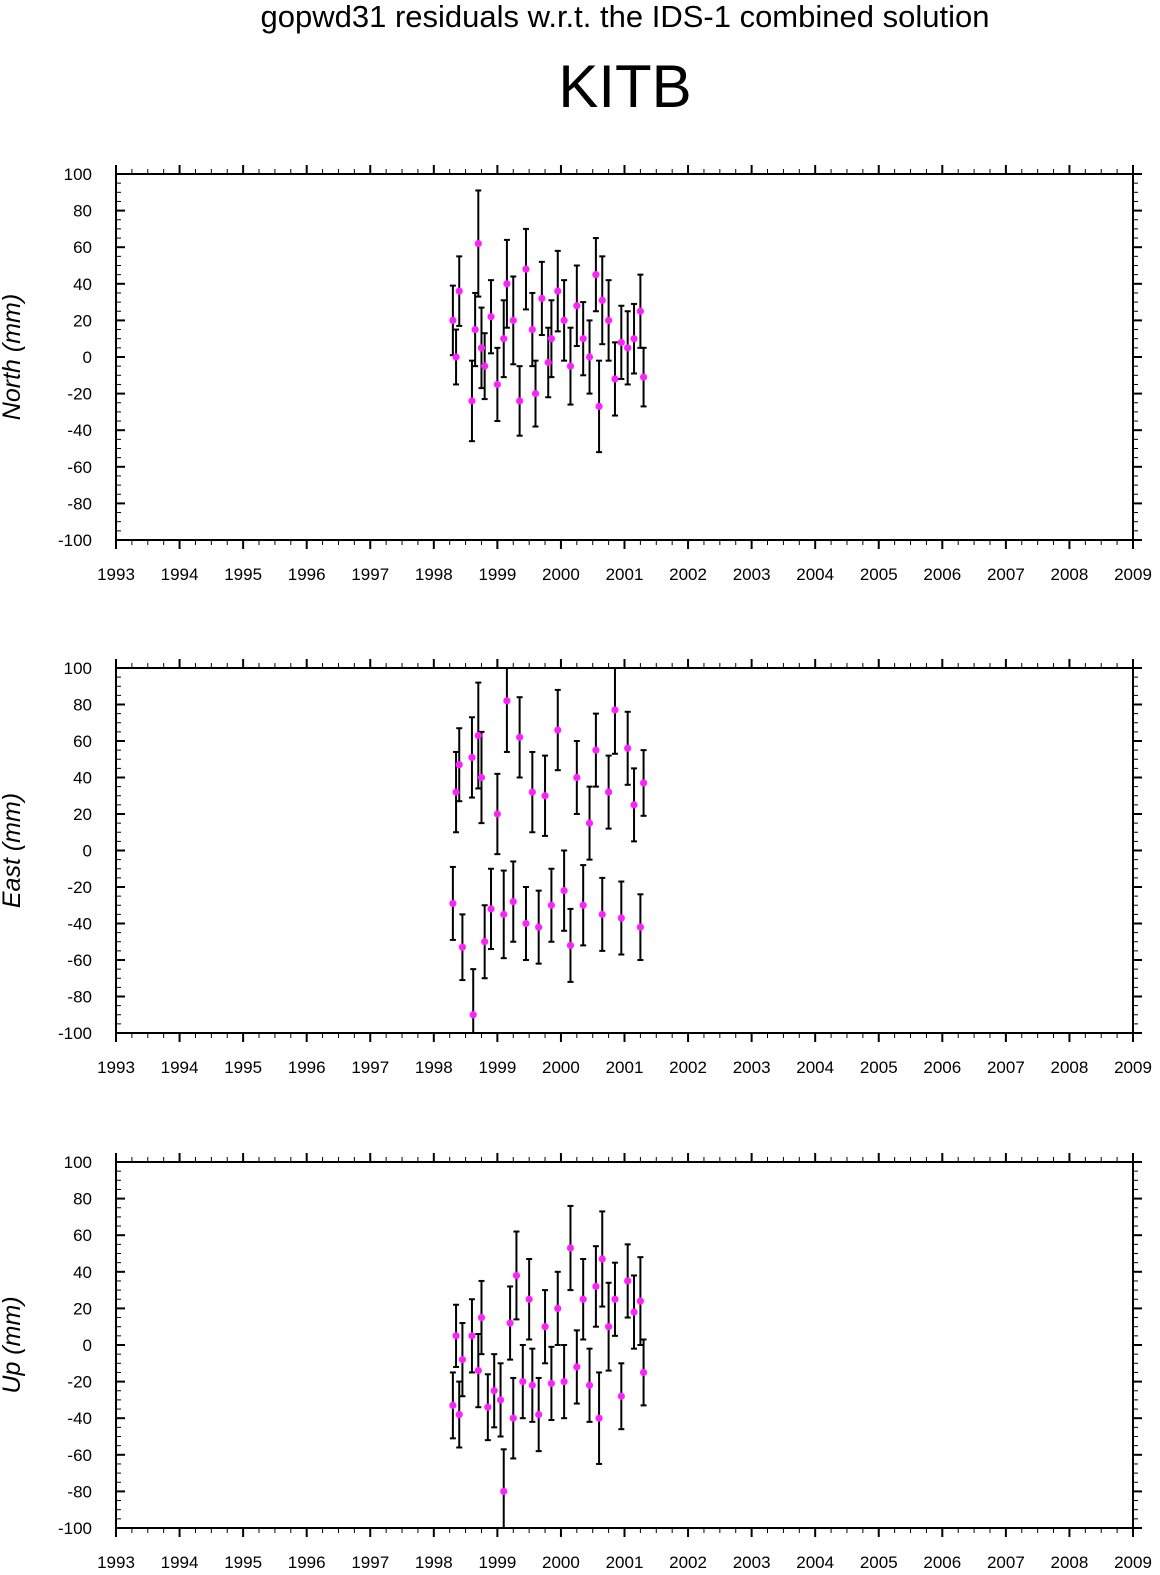 This screenshot has width=1160, height=1575. I want to click on x-tick-label: 2006, so click(942, 574).